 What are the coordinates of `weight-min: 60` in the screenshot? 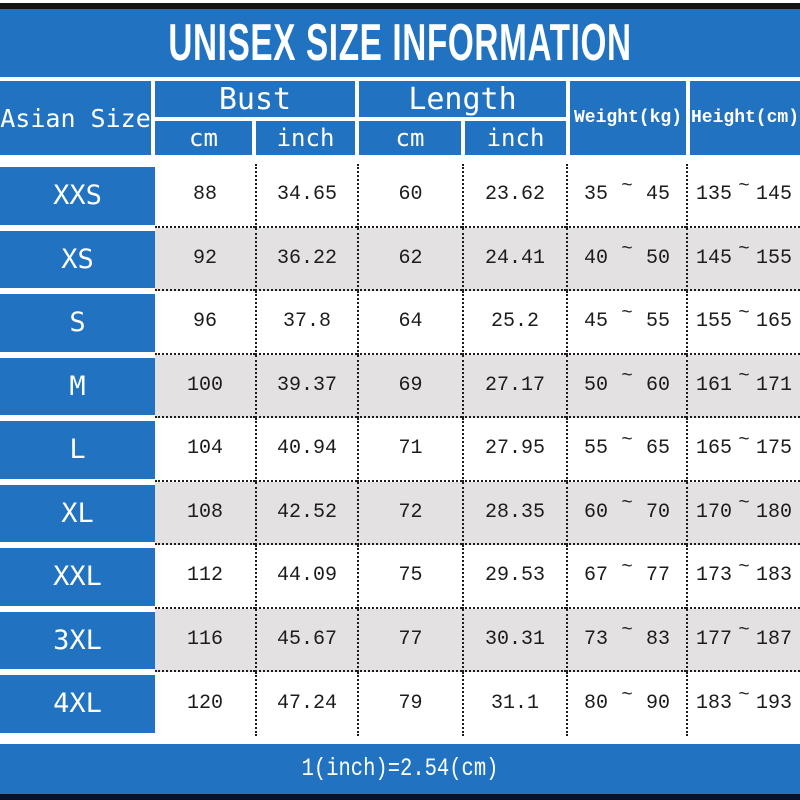 It's located at (596, 512).